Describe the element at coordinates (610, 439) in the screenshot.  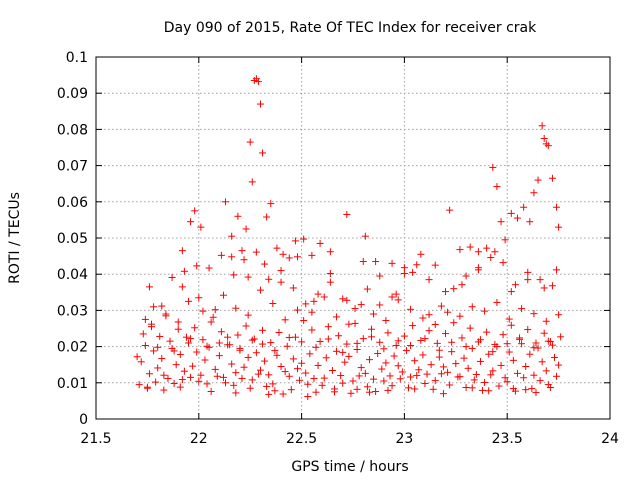
I see `x-tick-label: 24` at that location.